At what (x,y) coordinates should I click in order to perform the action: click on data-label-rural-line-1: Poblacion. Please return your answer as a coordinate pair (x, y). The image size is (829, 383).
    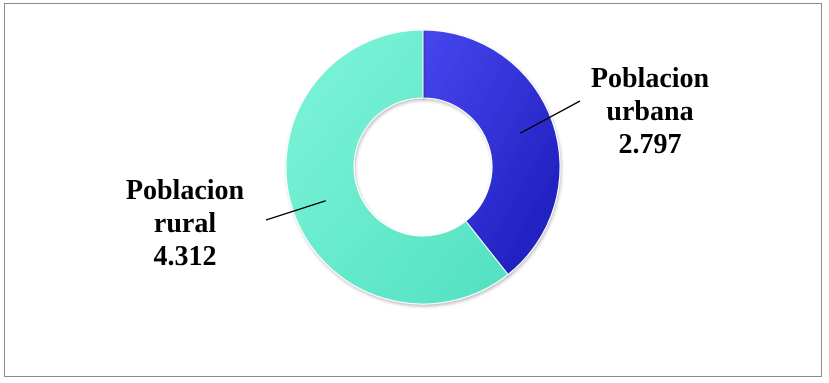
    Looking at the image, I should click on (185, 190).